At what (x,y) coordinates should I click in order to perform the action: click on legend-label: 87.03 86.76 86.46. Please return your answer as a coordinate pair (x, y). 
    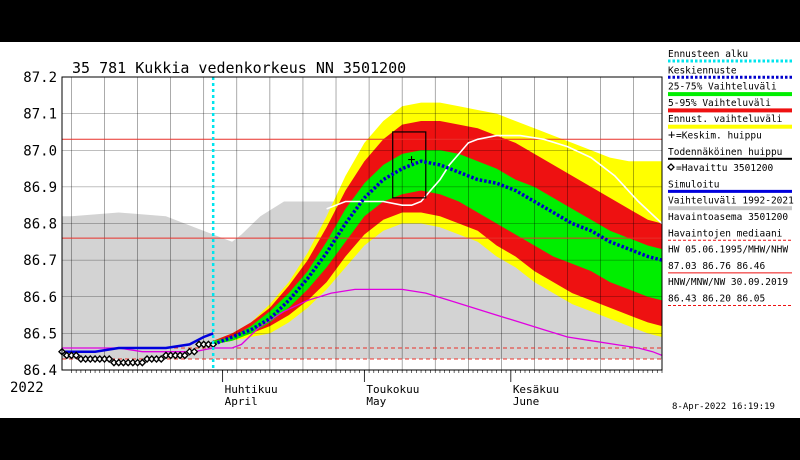
    Looking at the image, I should click on (717, 266).